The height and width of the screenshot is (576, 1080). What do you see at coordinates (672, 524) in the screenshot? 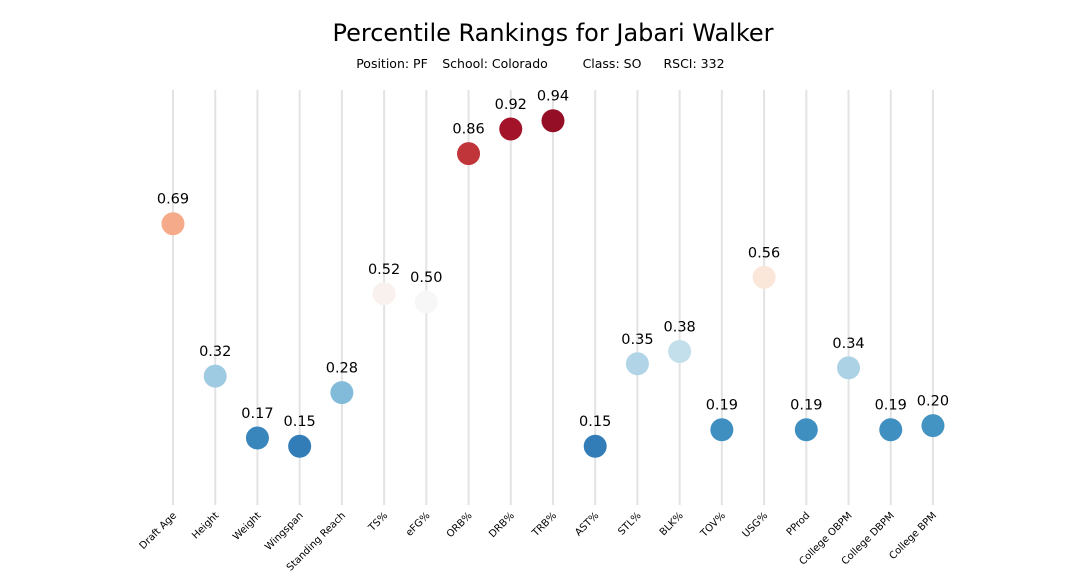
I see `x-tick-label: BLK%` at bounding box center [672, 524].